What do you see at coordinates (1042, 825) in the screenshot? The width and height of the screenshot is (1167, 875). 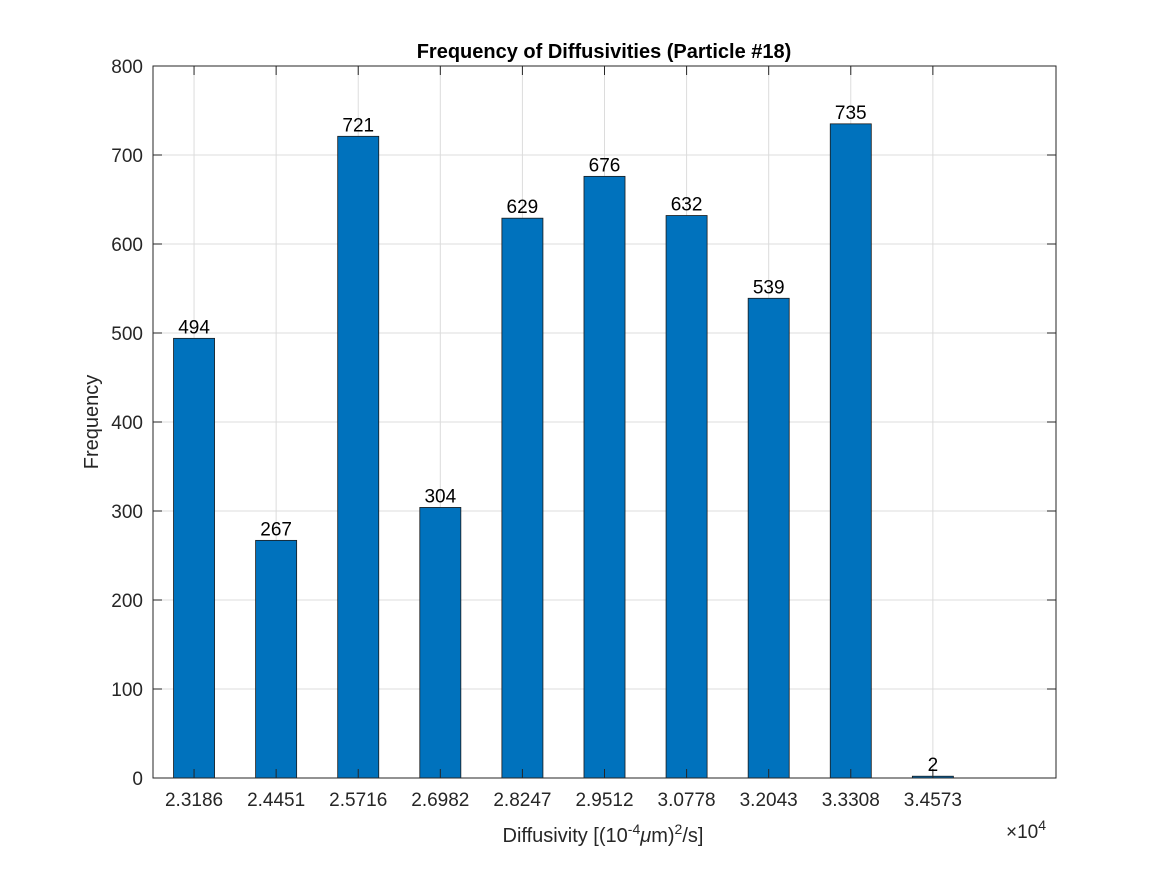 I see `x-axis-multiplier-exponent: 4` at bounding box center [1042, 825].